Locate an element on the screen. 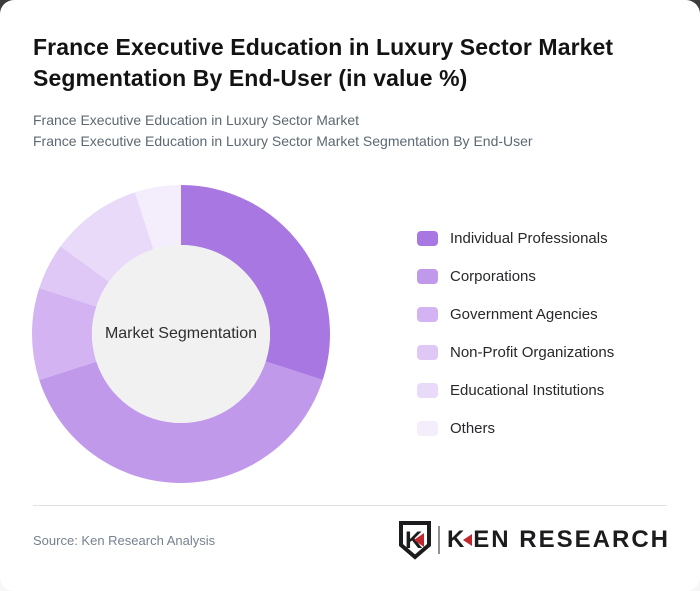 This screenshot has width=700, height=591. donut-segment-others is located at coordinates (157, 217).